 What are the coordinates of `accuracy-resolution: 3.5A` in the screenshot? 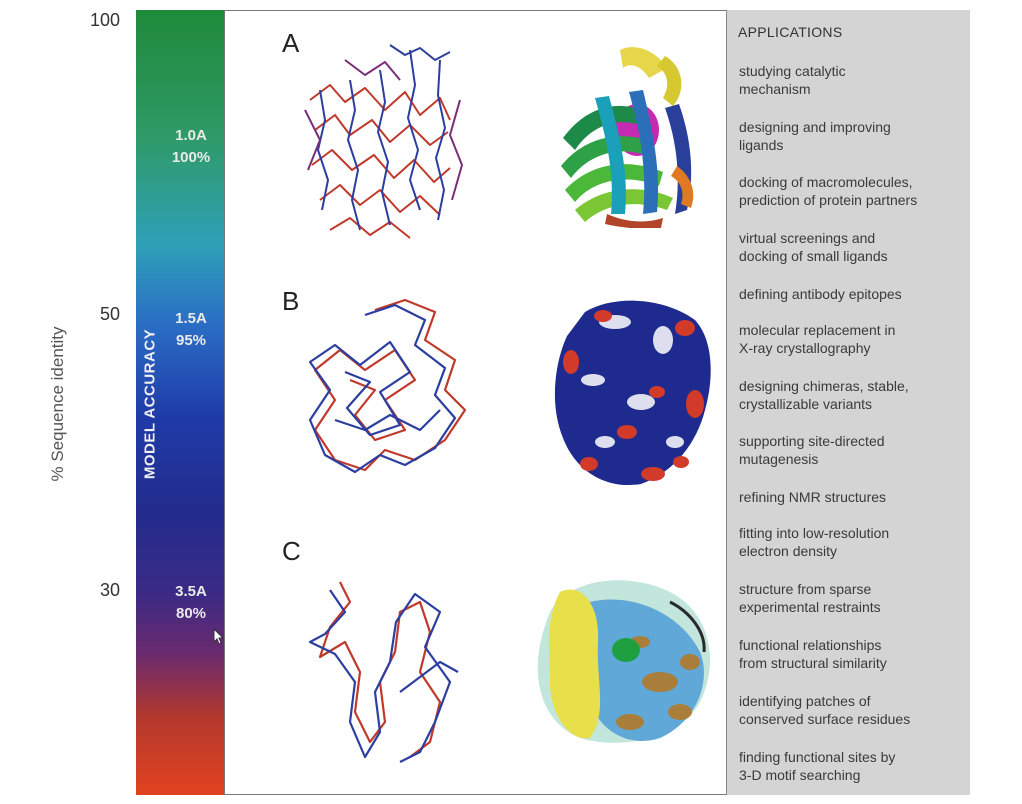 It's located at (191, 591).